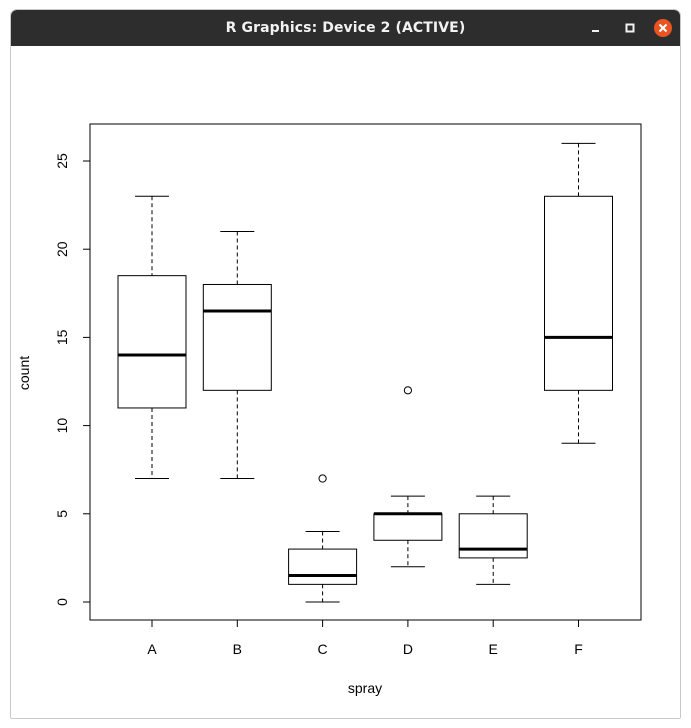 The width and height of the screenshot is (691, 728). Describe the element at coordinates (62, 161) in the screenshot. I see `y-tick-label: 25` at that location.